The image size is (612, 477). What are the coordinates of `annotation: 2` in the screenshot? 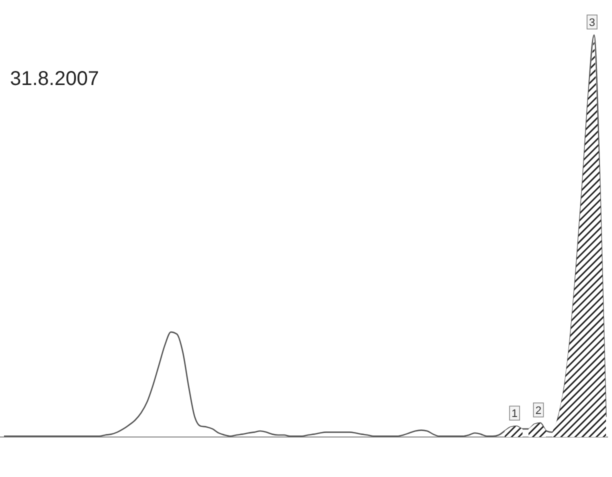 It's located at (538, 410).